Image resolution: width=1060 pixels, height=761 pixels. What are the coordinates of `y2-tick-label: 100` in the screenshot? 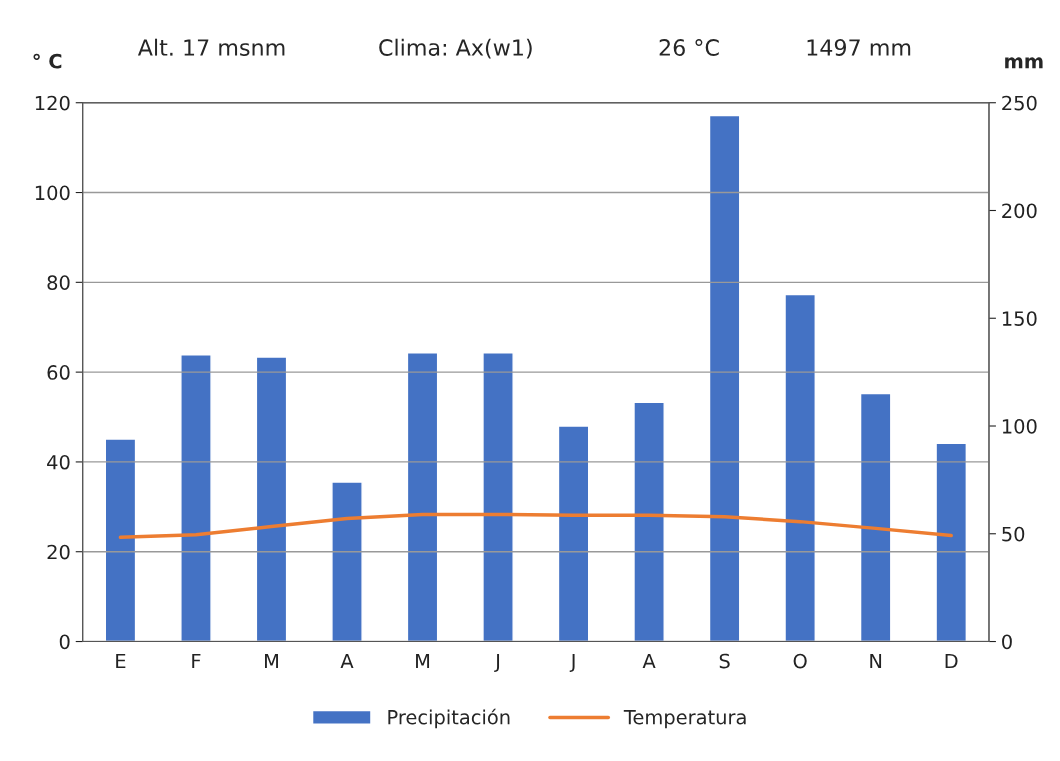 It's located at (1019, 426).